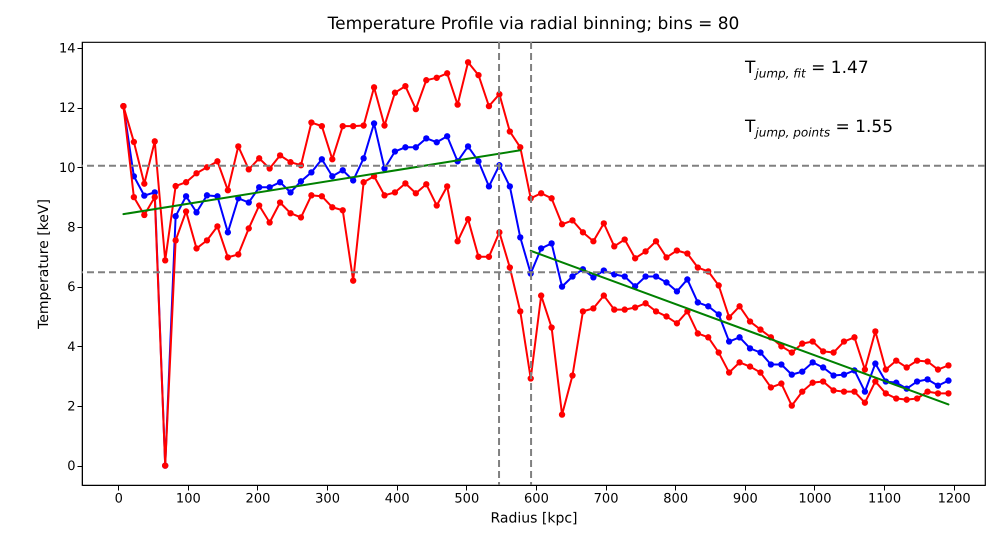 Image resolution: width=988 pixels, height=549 pixels. What do you see at coordinates (44, 264) in the screenshot?
I see `y-axis-title: Temperature [keV]` at bounding box center [44, 264].